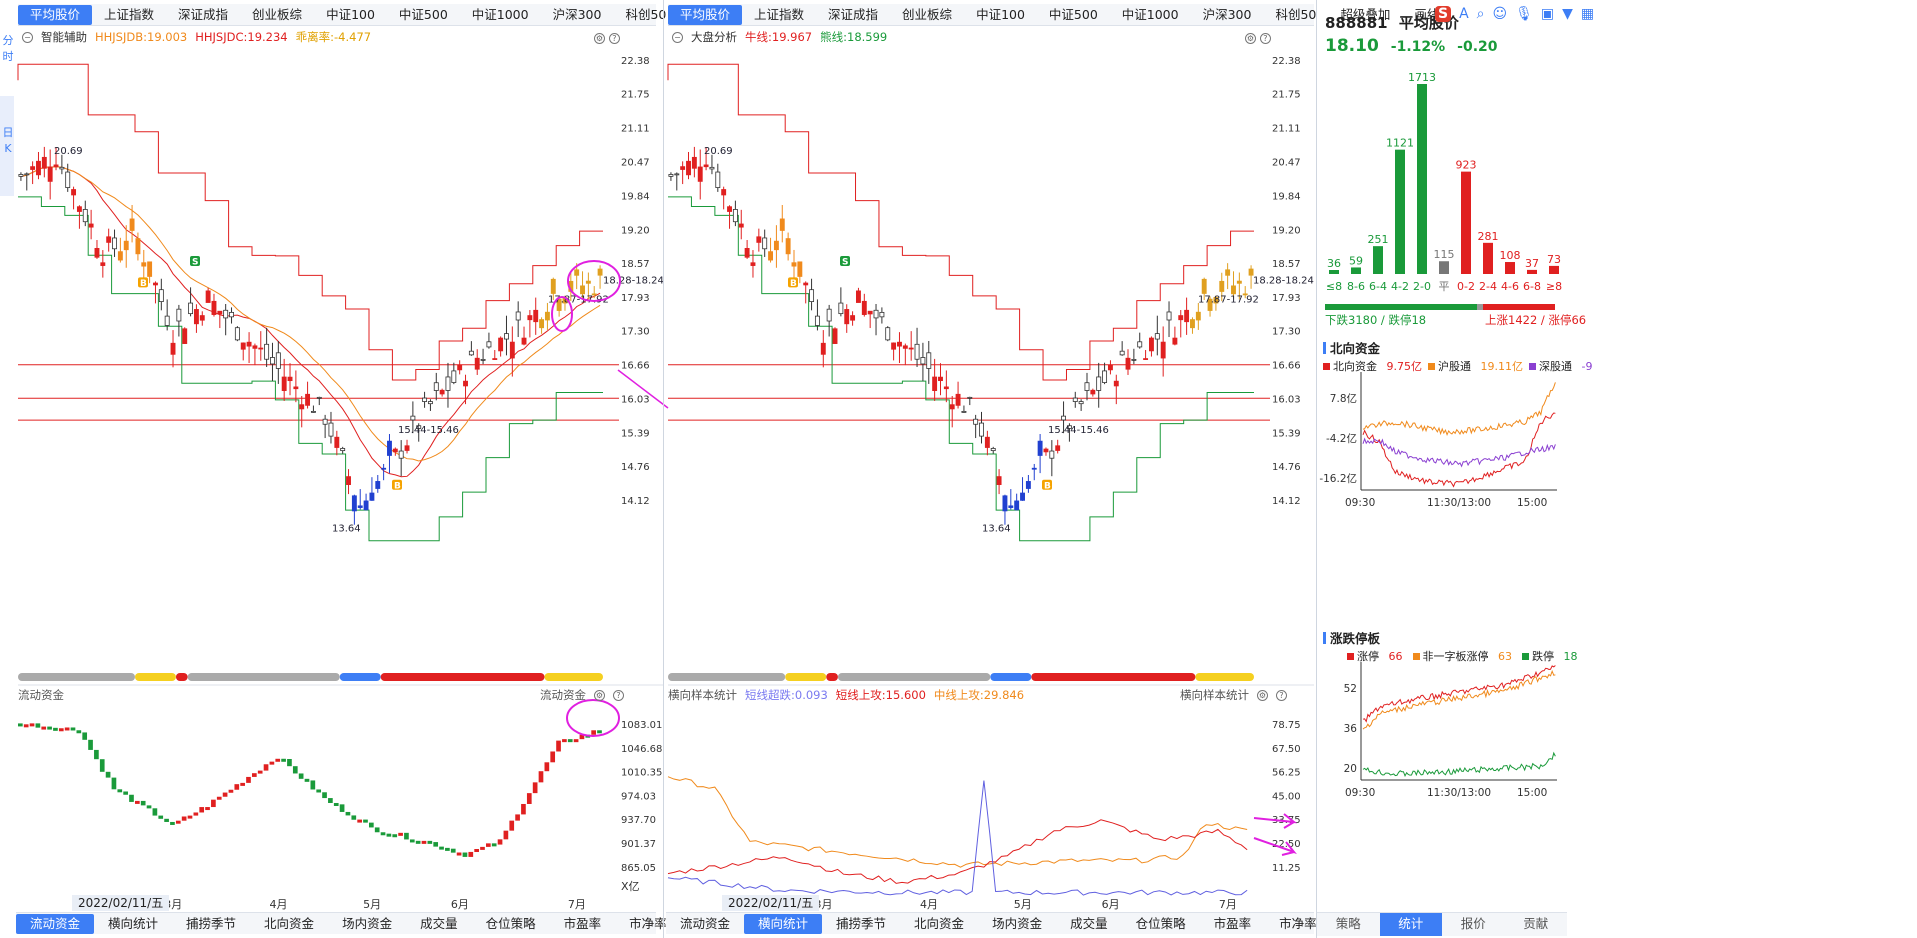 This screenshot has height=938, width=1917. What do you see at coordinates (1365, 14) in the screenshot?
I see `tab-9: 超级叠加` at bounding box center [1365, 14].